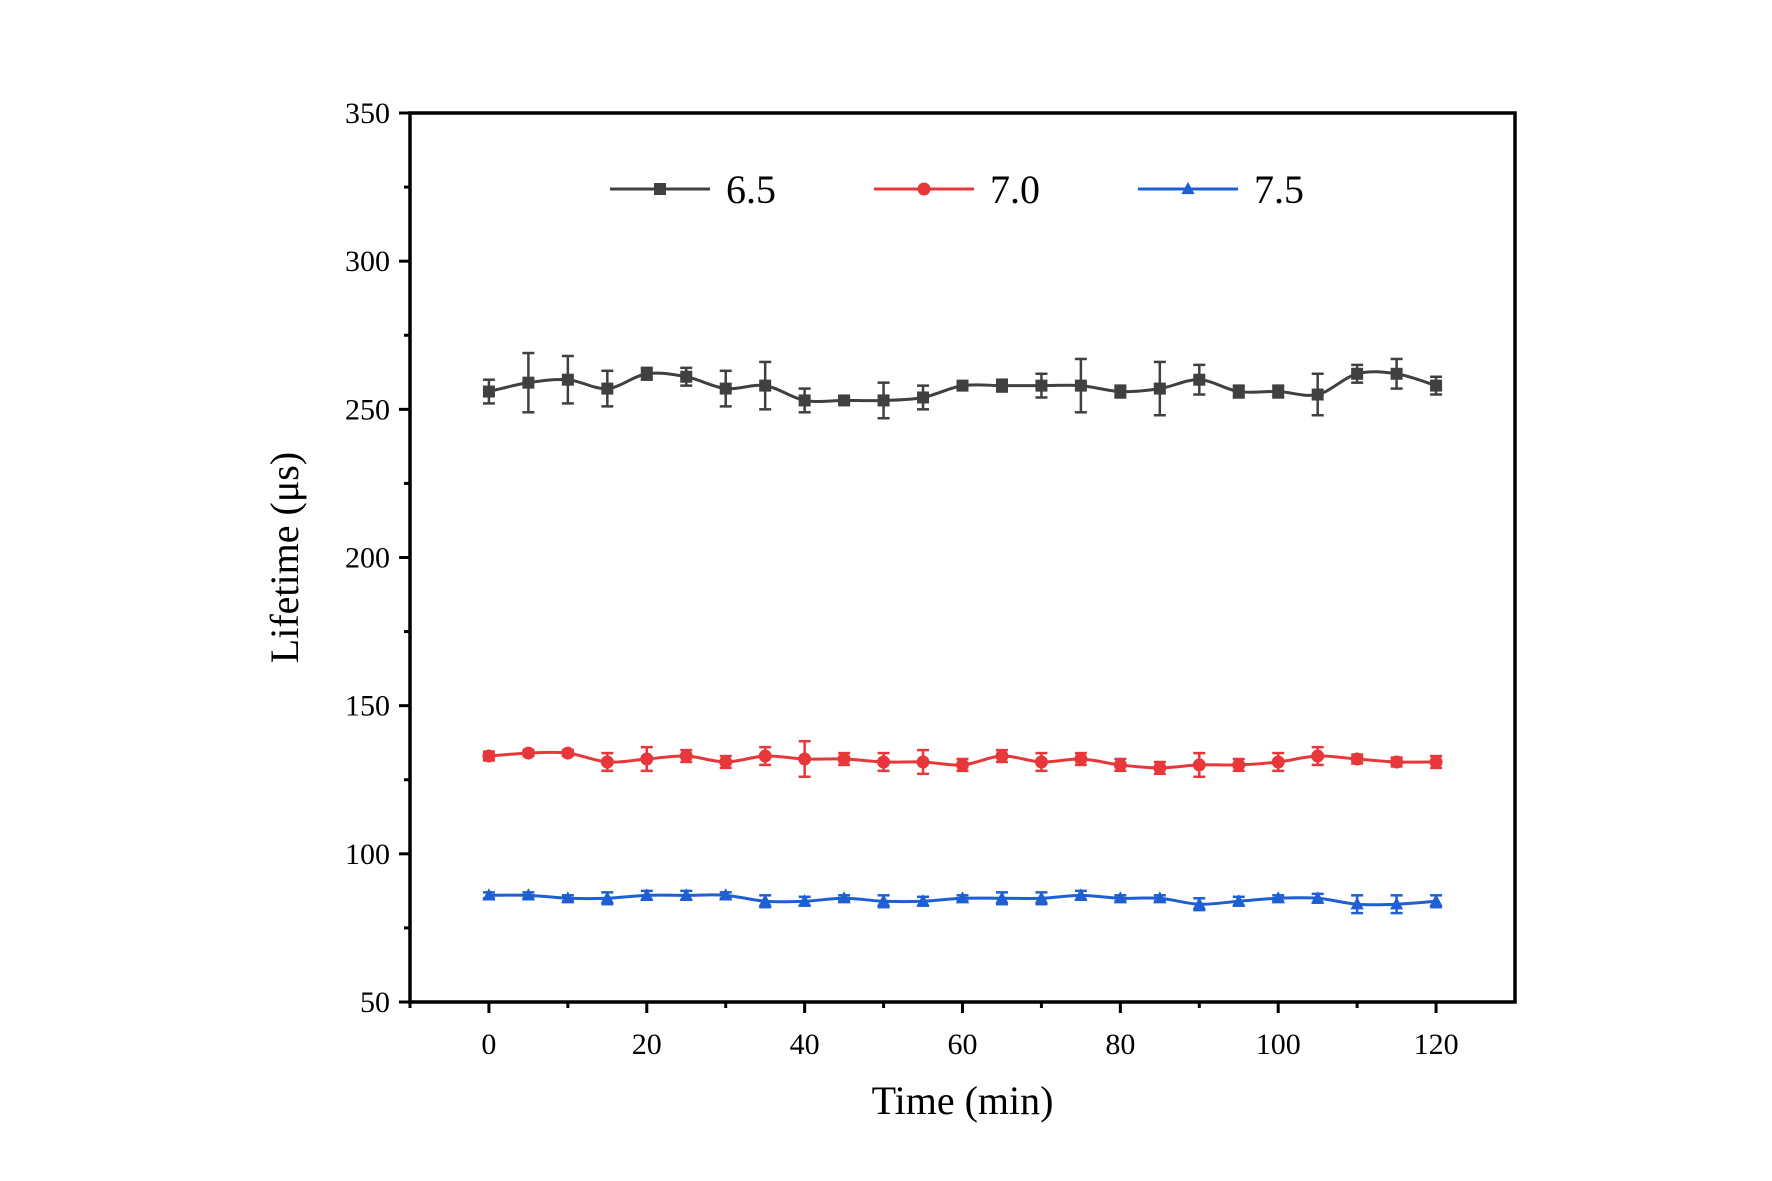 The width and height of the screenshot is (1772, 1181). Describe the element at coordinates (647, 1044) in the screenshot. I see `x-tick-label: 20` at that location.